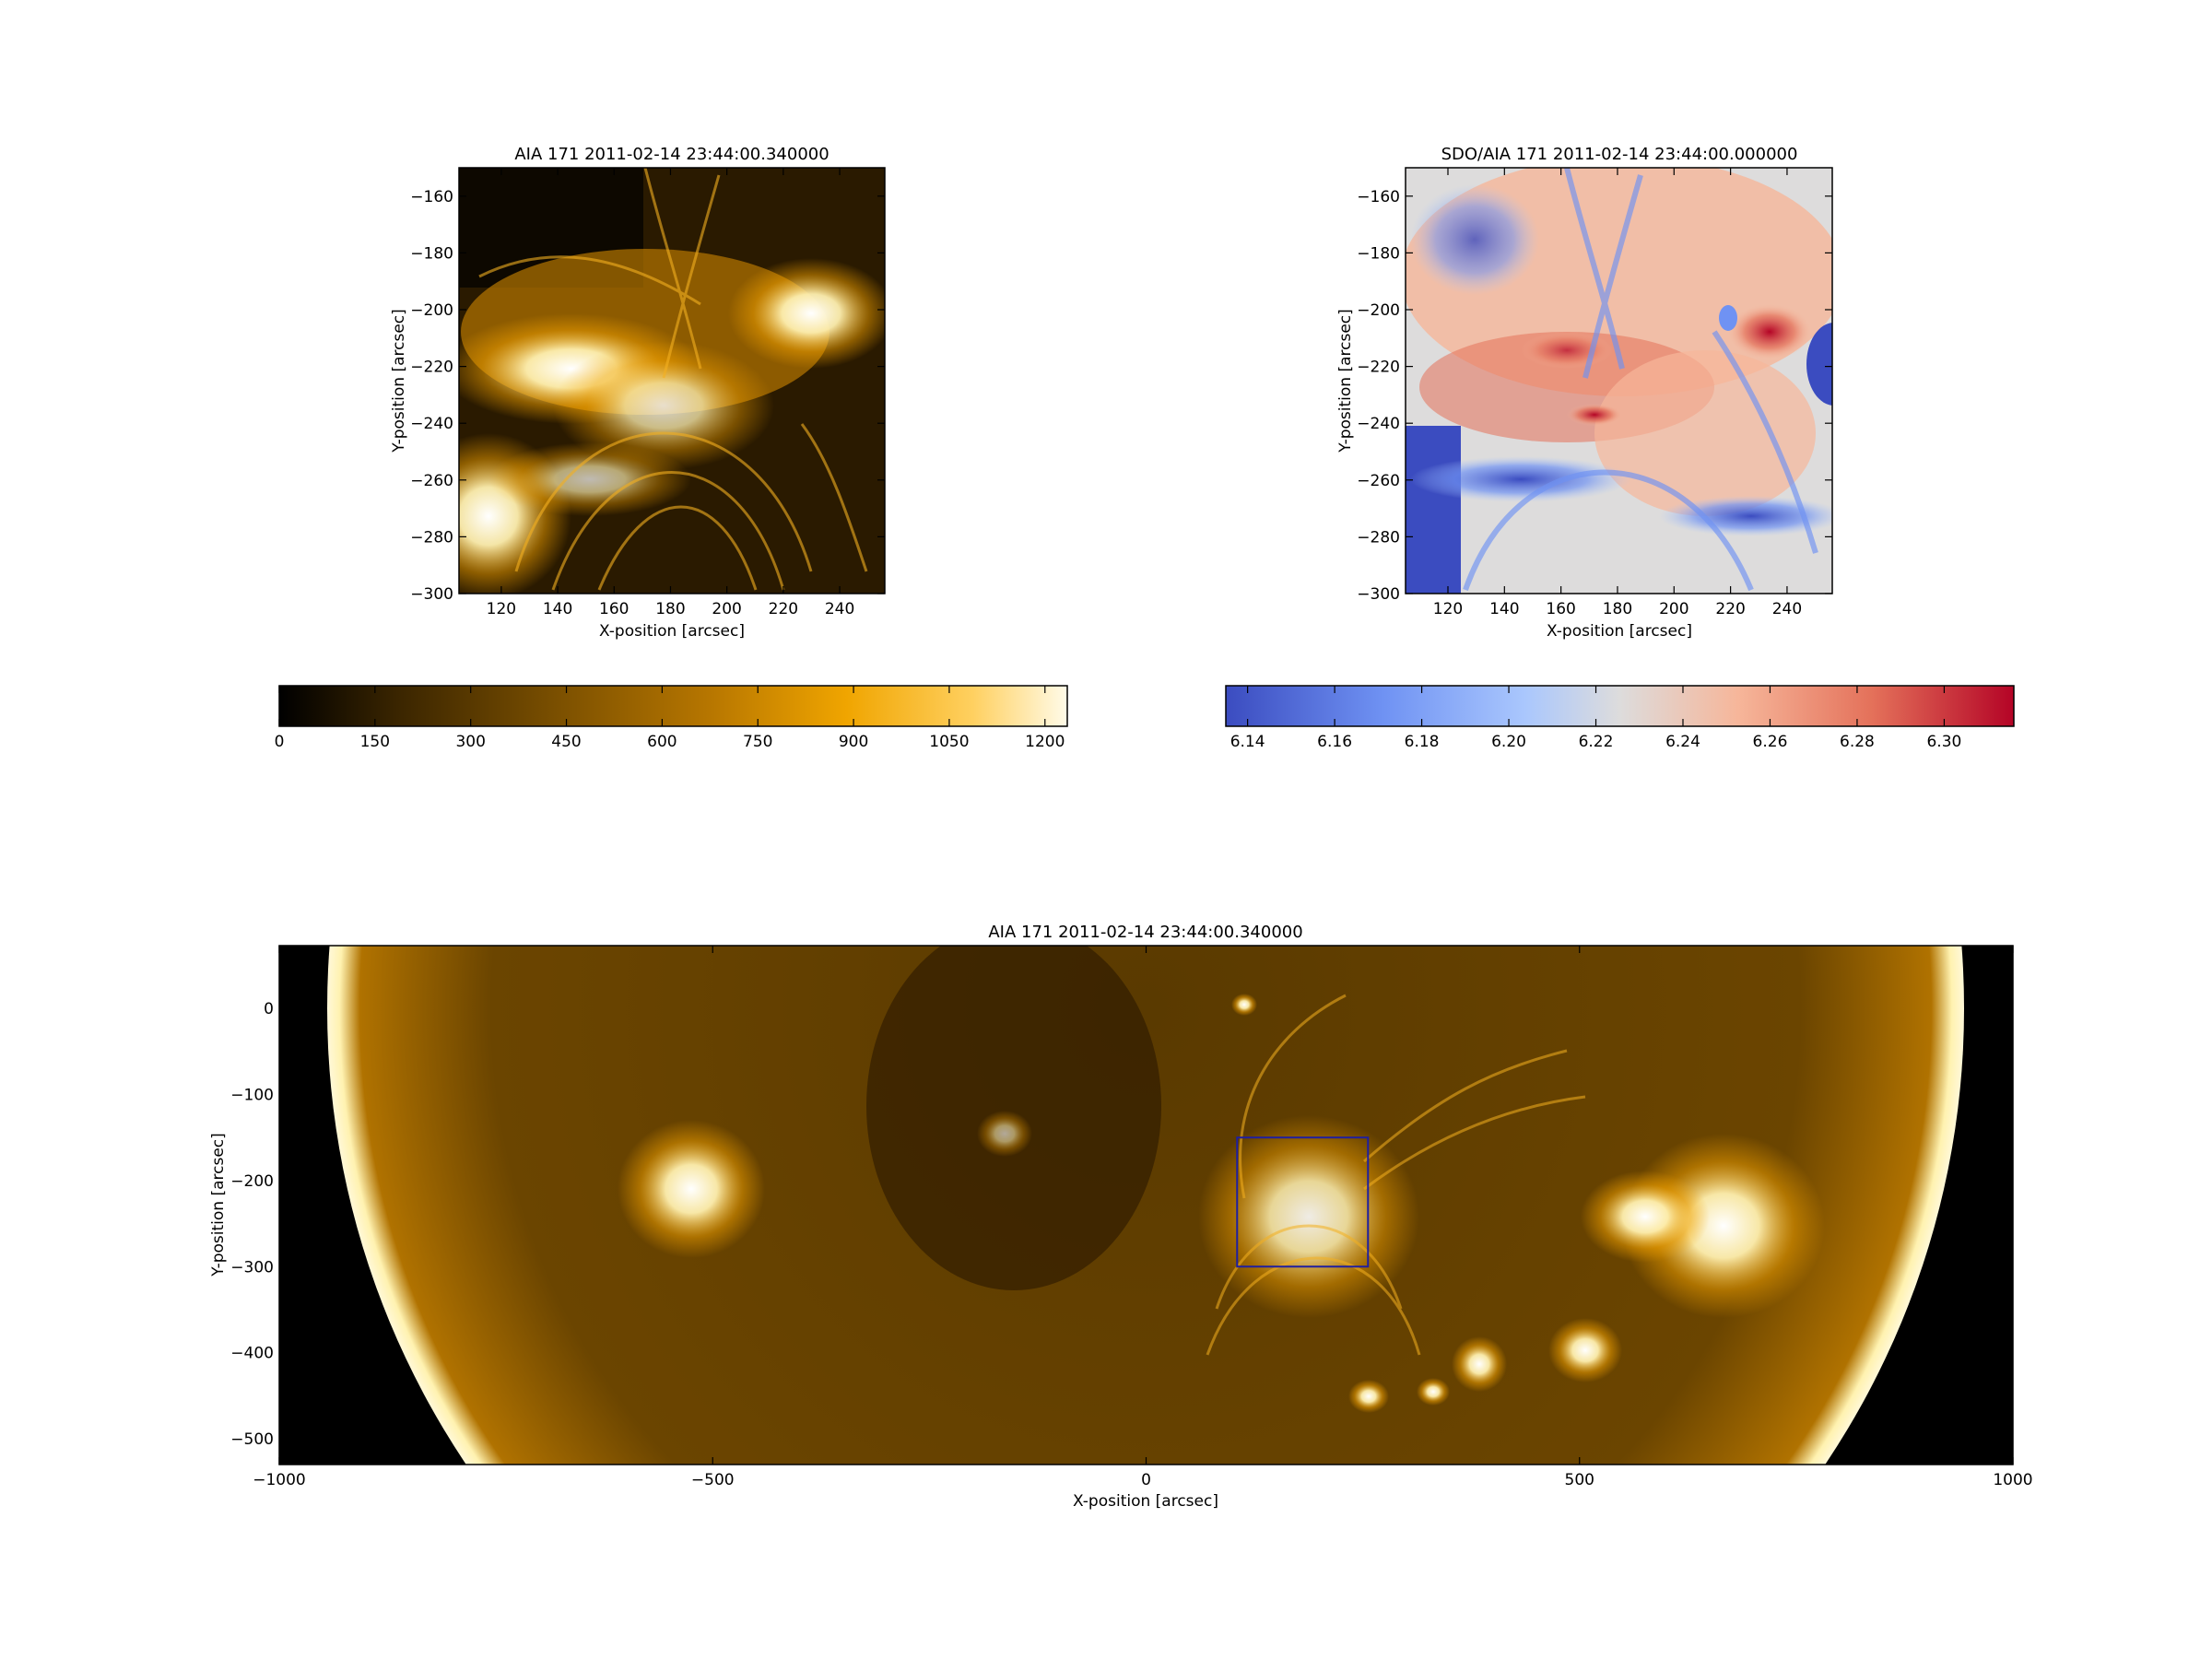  What do you see at coordinates (757, 742) in the screenshot?
I see `colorbar-tick-label: 750` at bounding box center [757, 742].